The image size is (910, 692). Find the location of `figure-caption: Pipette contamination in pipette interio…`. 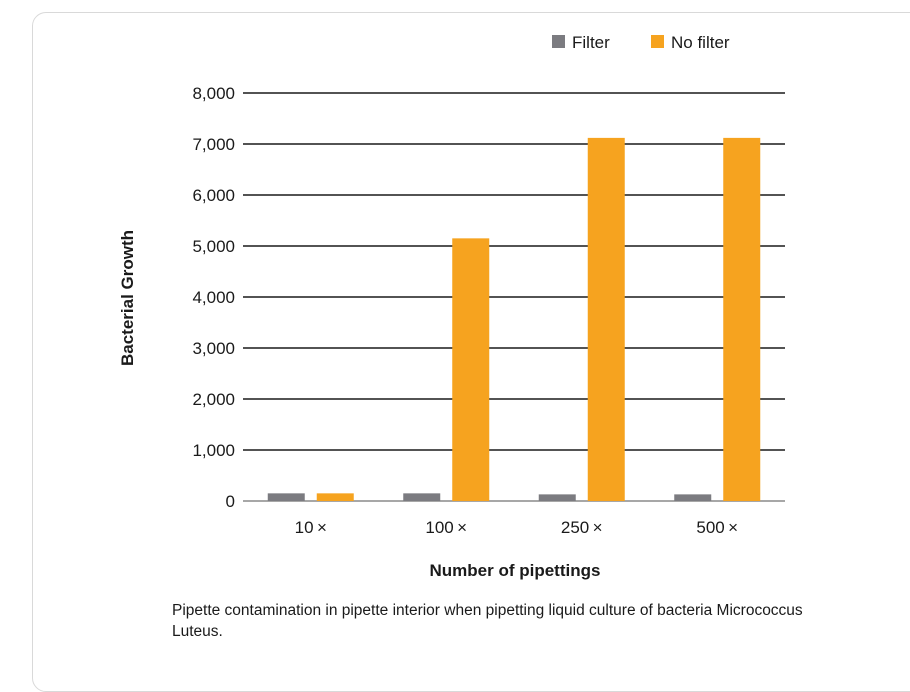

figure-caption: Pipette contamination in pipette interio… is located at coordinates (487, 621).